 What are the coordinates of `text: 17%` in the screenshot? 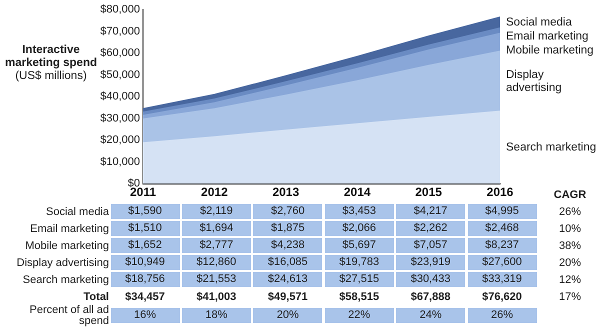 It's located at (570, 297).